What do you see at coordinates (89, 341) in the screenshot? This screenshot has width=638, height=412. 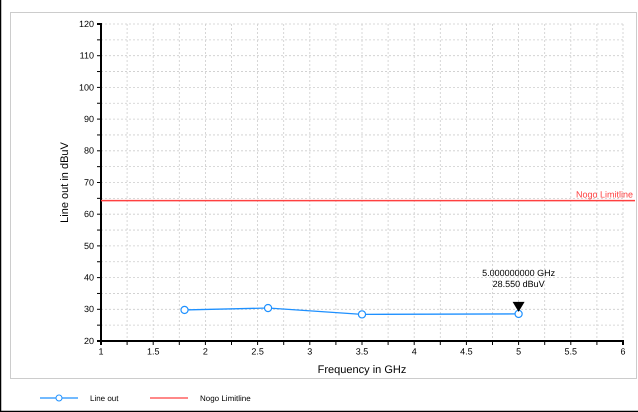 I see `y-tick-label: 20` at bounding box center [89, 341].